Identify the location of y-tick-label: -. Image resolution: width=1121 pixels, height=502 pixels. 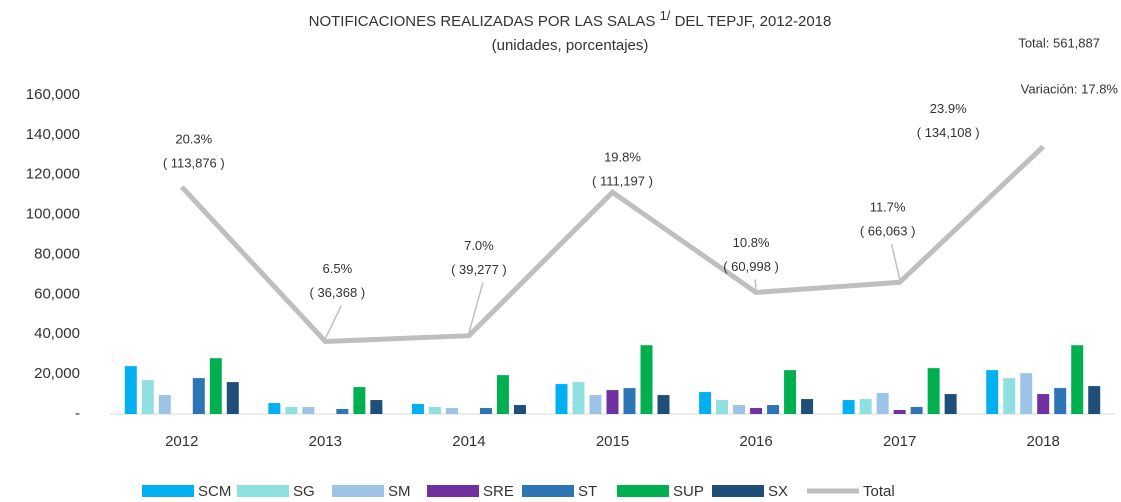
(77, 413).